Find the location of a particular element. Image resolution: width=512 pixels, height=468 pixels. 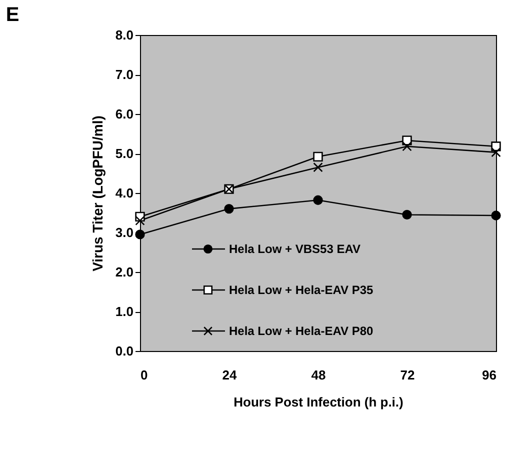

y-tick-label: 0.0 is located at coordinates (124, 351).